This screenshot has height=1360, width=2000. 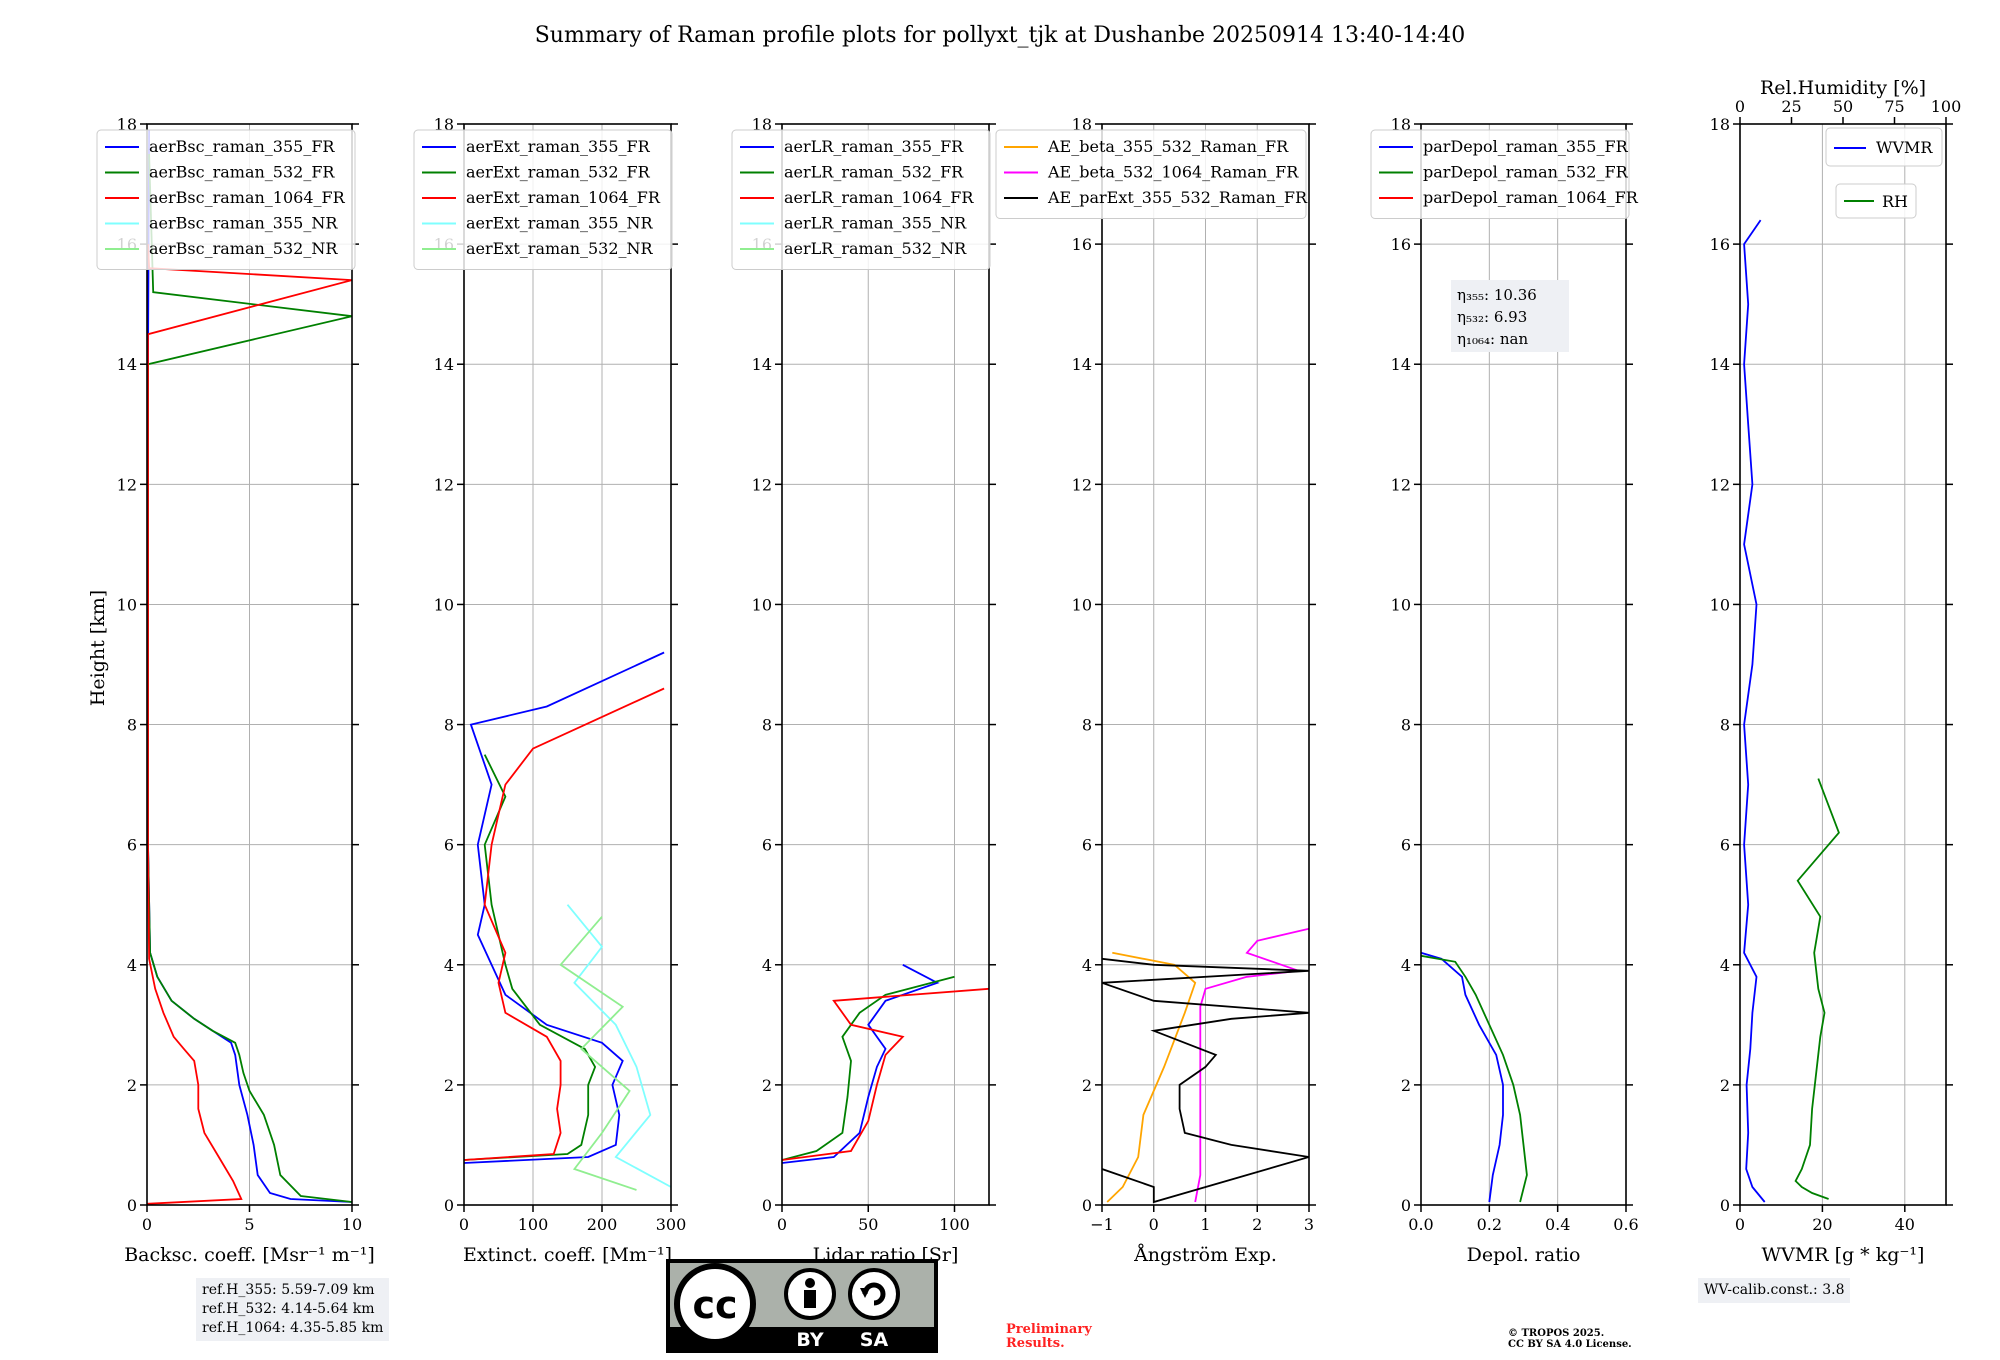 I want to click on copyright-note: © TROPOS 2025. CC BY SA 4.0 License., so click(x=1570, y=1339).